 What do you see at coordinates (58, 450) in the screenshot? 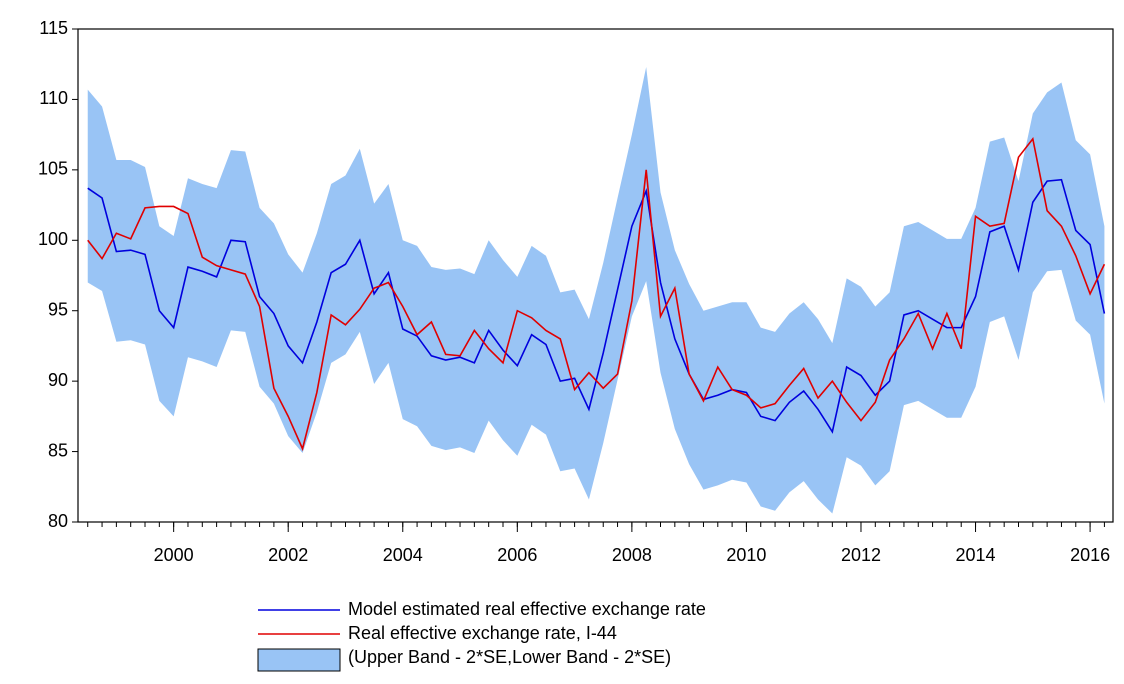
I see `y-tick-label: 85` at bounding box center [58, 450].